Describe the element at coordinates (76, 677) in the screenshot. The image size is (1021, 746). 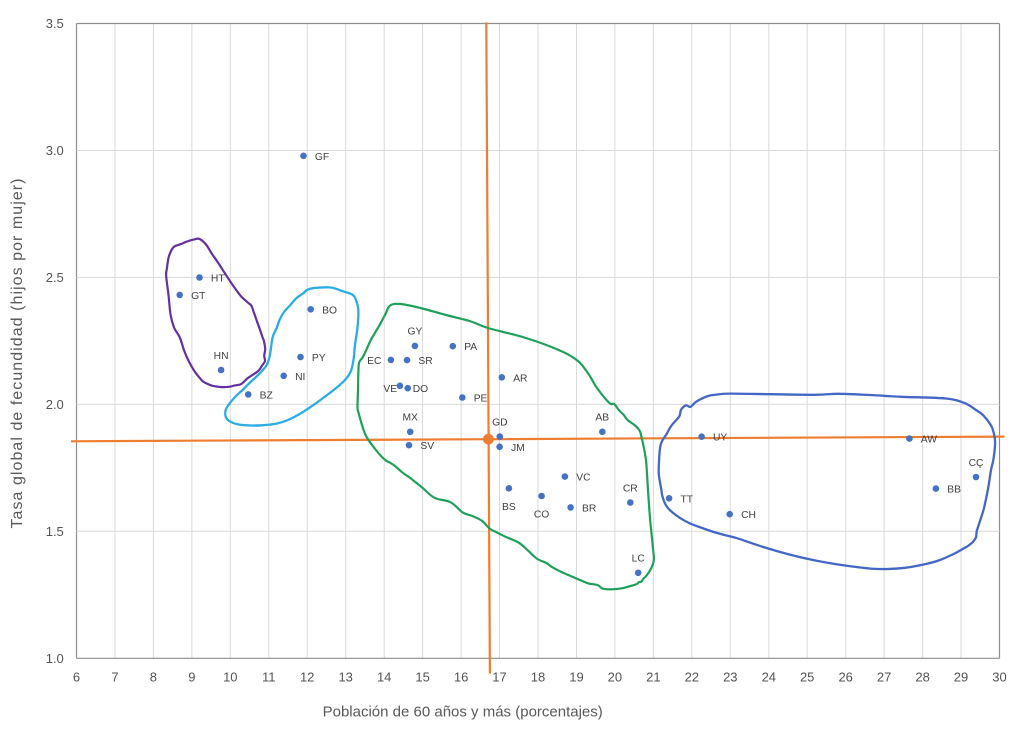
I see `svg-text: 6` at that location.